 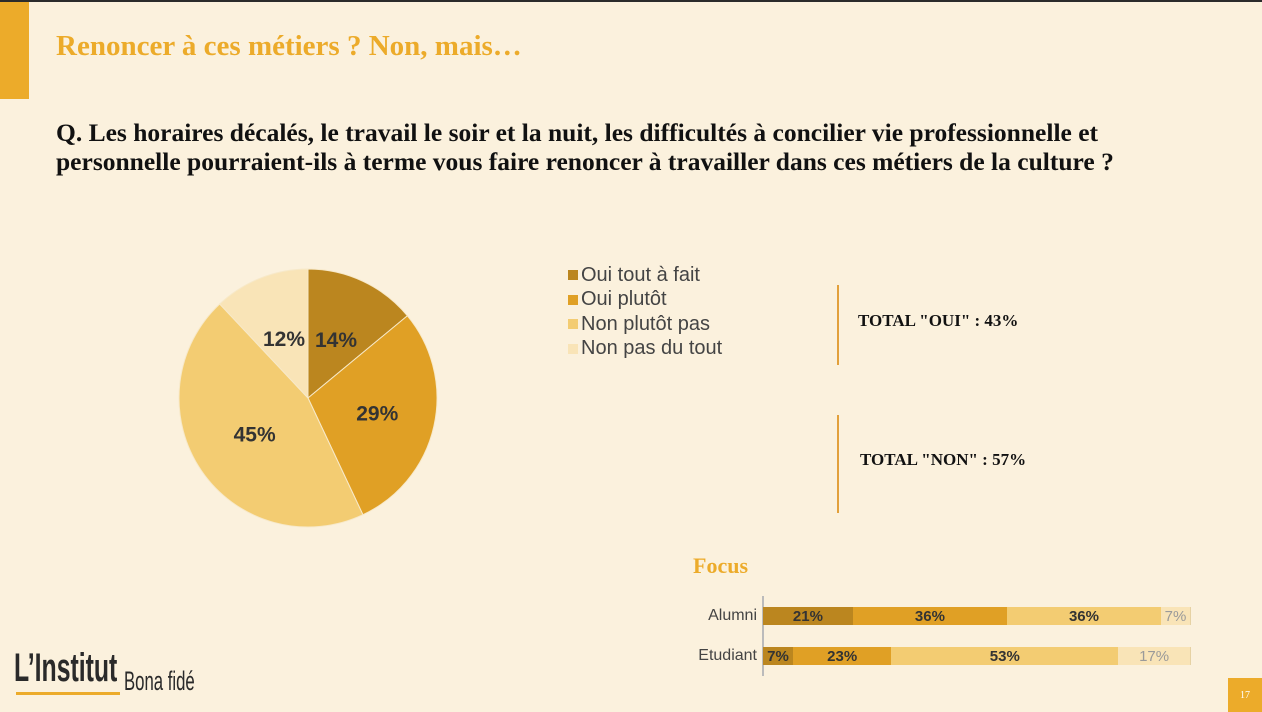 I want to click on bar-row-alumni: 21% 36% 36% 7%, so click(x=977, y=616).